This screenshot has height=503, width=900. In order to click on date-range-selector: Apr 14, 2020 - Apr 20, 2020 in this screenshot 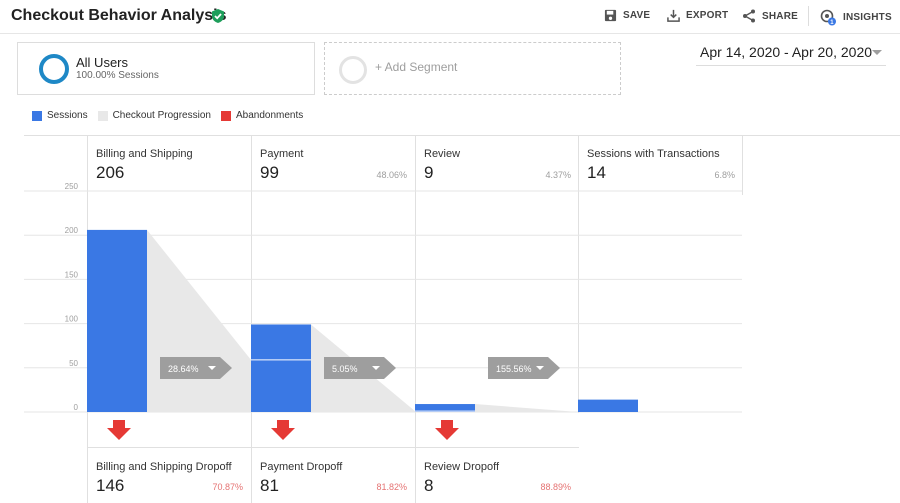, I will do `click(791, 54)`.